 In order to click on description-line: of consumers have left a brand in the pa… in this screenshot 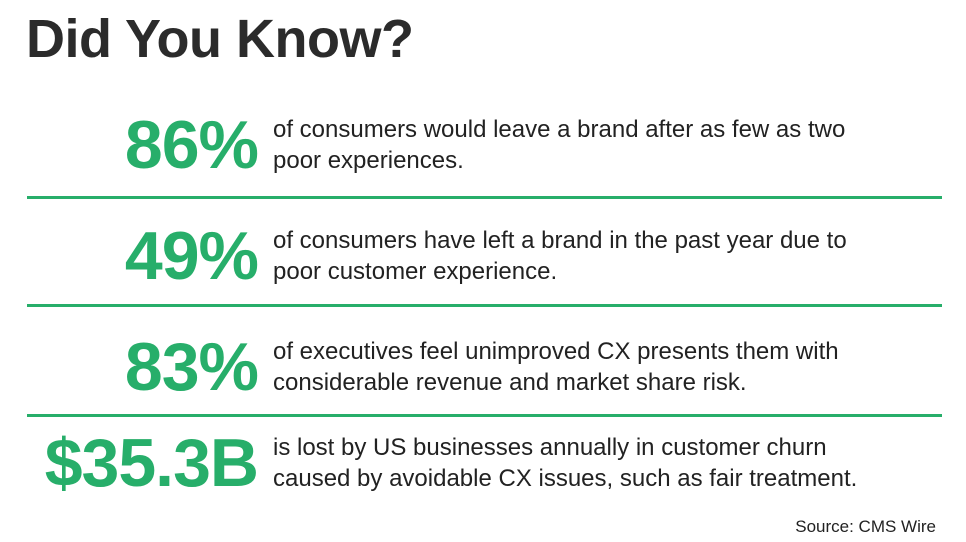, I will do `click(560, 240)`.